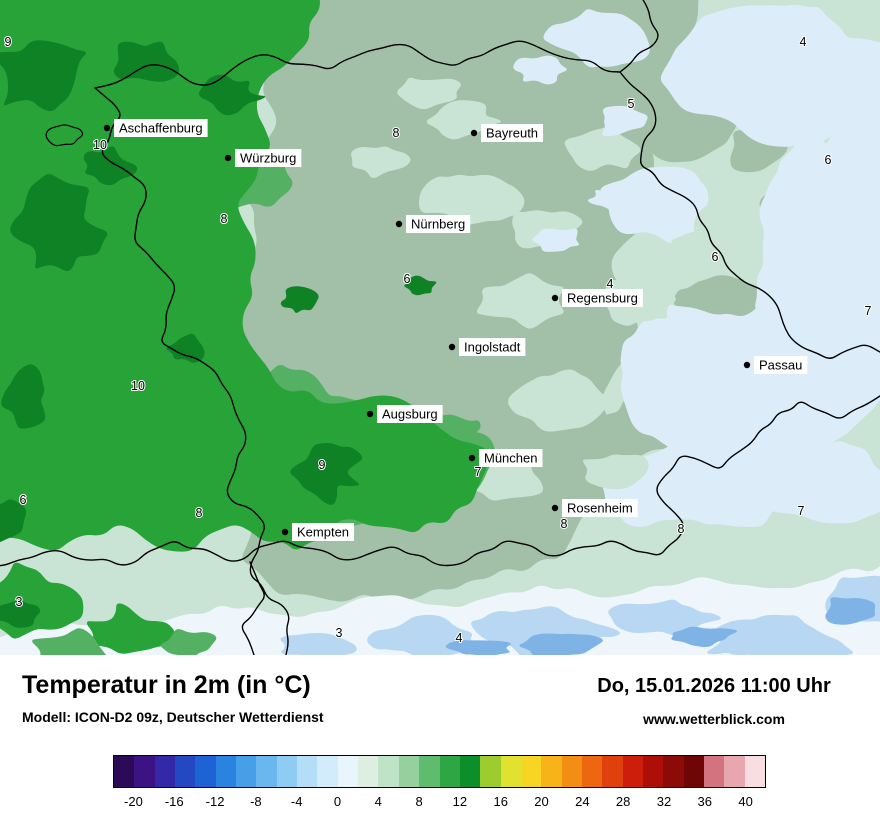  What do you see at coordinates (602, 298) in the screenshot?
I see `city-label: Regensburg` at bounding box center [602, 298].